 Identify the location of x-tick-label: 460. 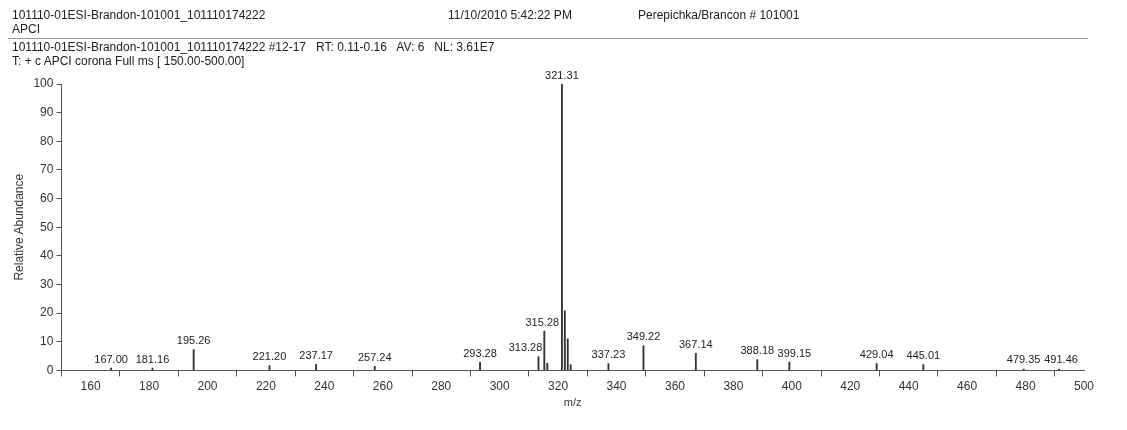
(967, 385).